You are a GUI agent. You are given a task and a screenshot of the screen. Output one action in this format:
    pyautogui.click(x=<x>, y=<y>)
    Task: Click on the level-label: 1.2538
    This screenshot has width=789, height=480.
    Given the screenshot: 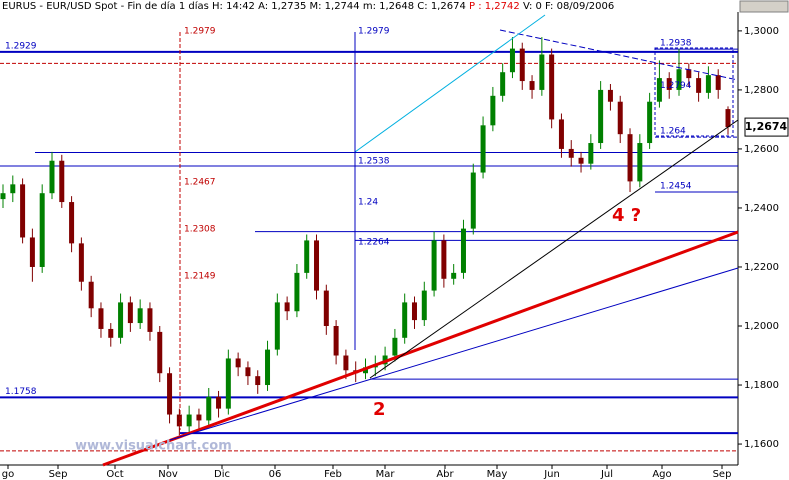 What is the action you would take?
    pyautogui.click(x=374, y=162)
    